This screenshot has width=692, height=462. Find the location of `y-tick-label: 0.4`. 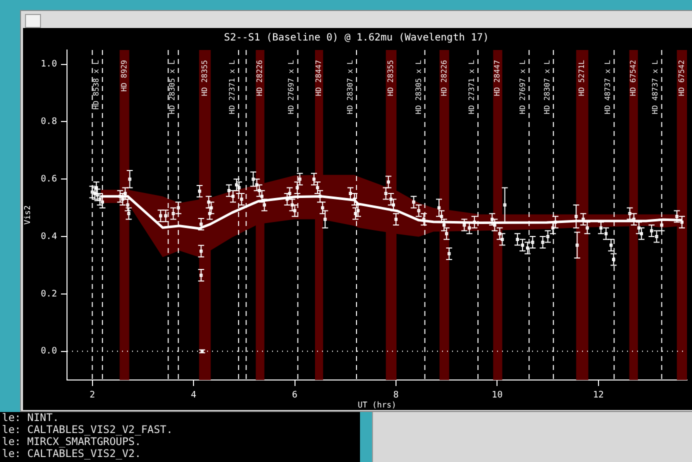

y-tick-label: 0.4 is located at coordinates (48, 237).